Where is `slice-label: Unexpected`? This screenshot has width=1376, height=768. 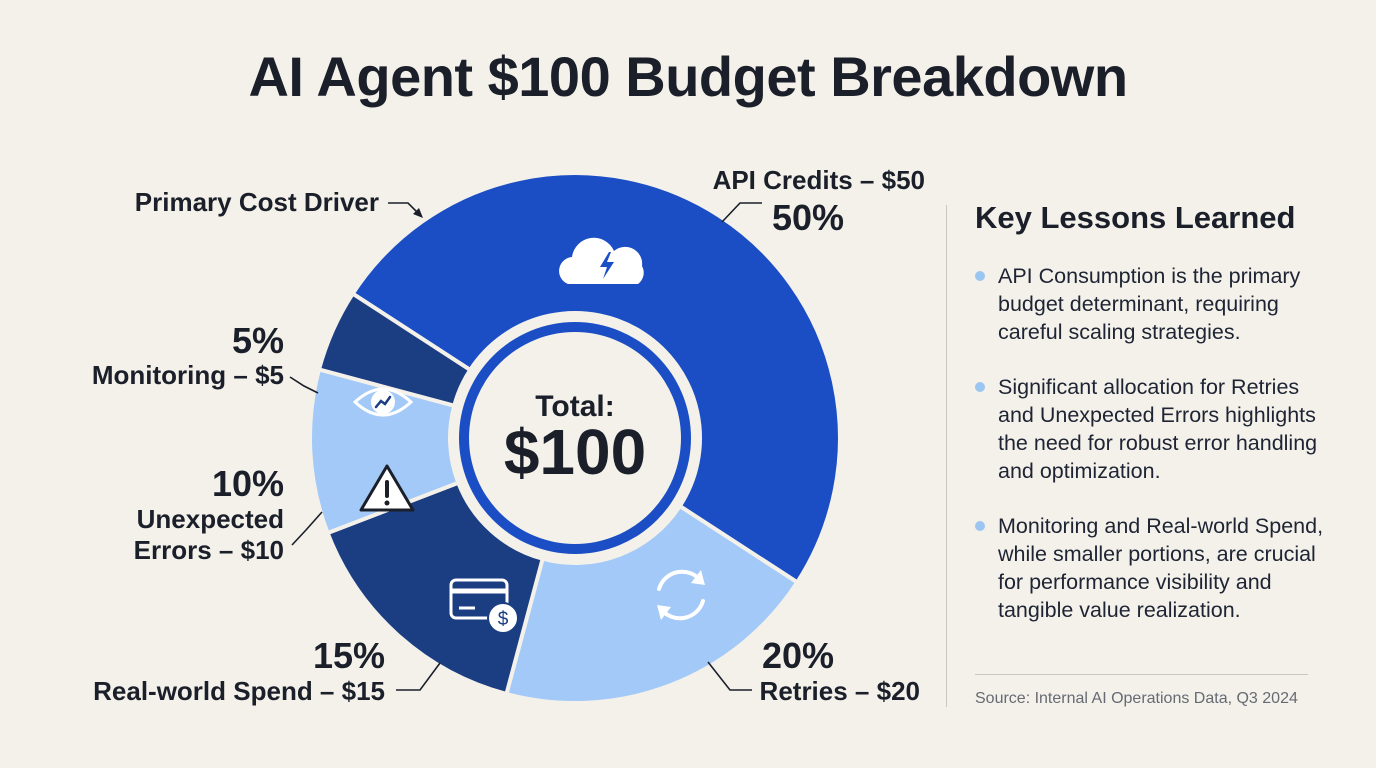 slice-label: Unexpected is located at coordinates (210, 519).